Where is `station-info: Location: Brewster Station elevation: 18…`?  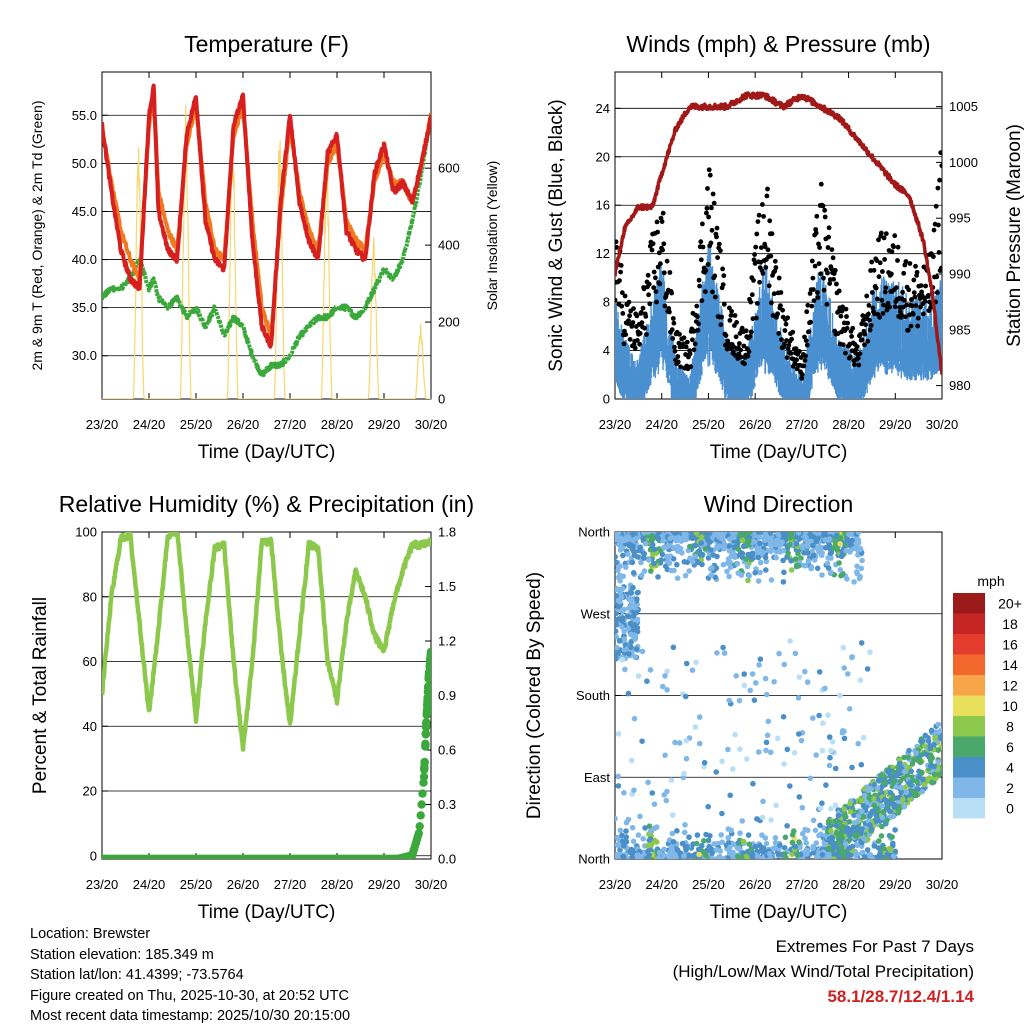
station-info: Location: Brewster Station elevation: 18… is located at coordinates (190, 975).